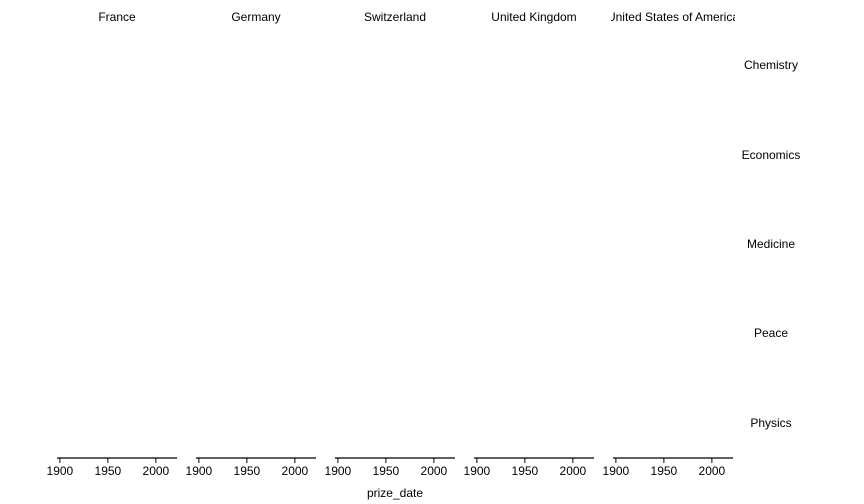 This screenshot has width=864, height=504. What do you see at coordinates (771, 244) in the screenshot?
I see `facet-row-label: Medicine` at bounding box center [771, 244].